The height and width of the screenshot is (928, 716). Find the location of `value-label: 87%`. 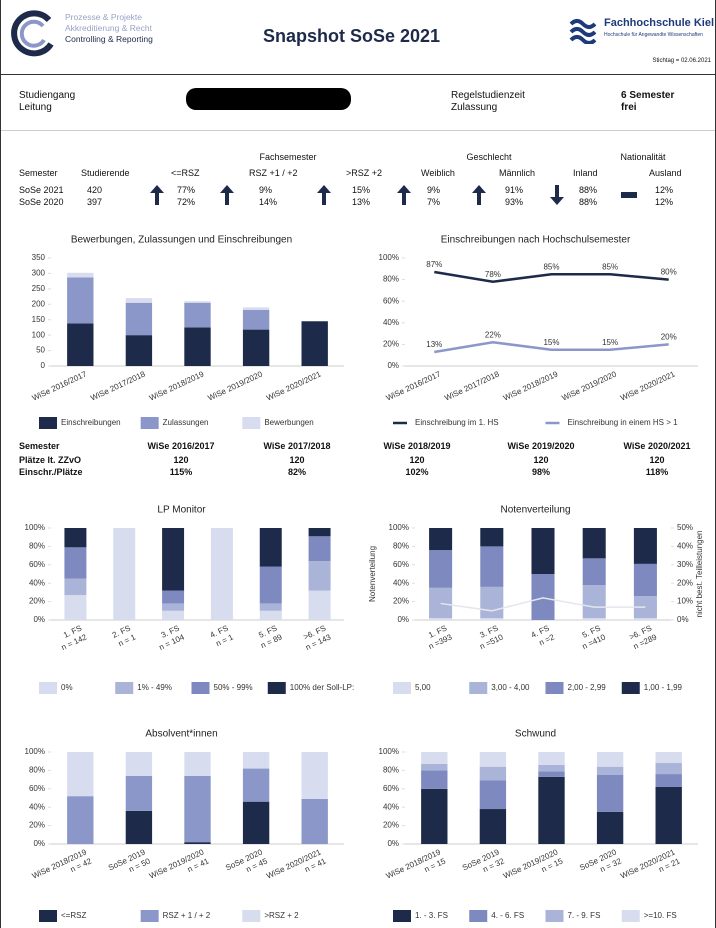

value-label: 87% is located at coordinates (434, 264).